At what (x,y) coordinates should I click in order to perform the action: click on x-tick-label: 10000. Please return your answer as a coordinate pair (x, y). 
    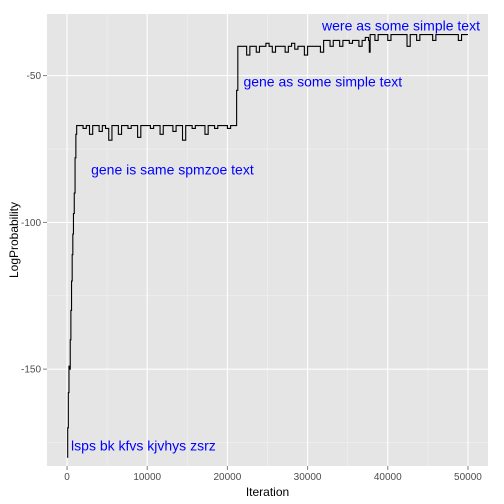
    Looking at the image, I should click on (147, 477).